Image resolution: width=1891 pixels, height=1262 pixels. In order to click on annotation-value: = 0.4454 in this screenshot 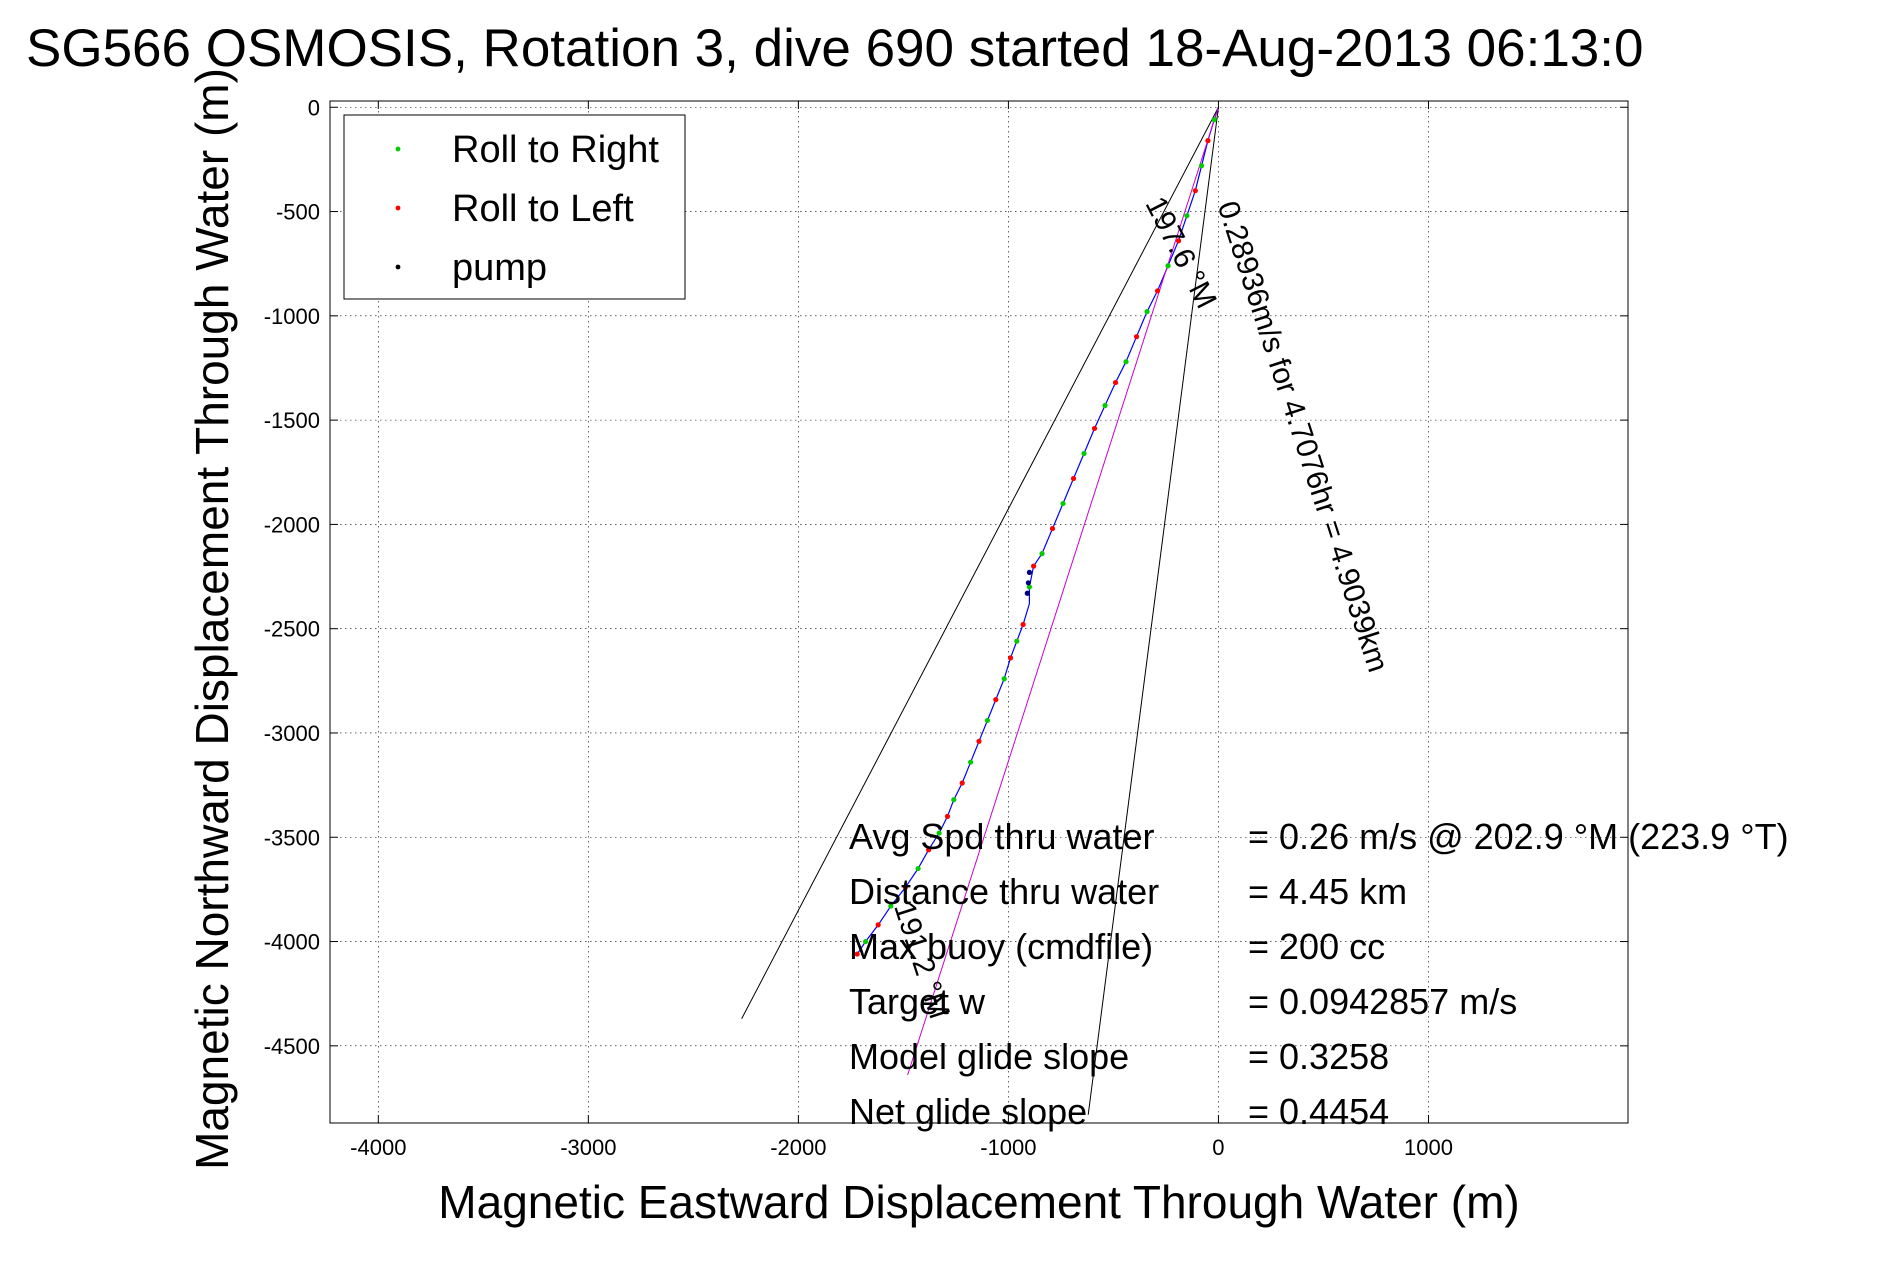, I will do `click(1318, 1111)`.